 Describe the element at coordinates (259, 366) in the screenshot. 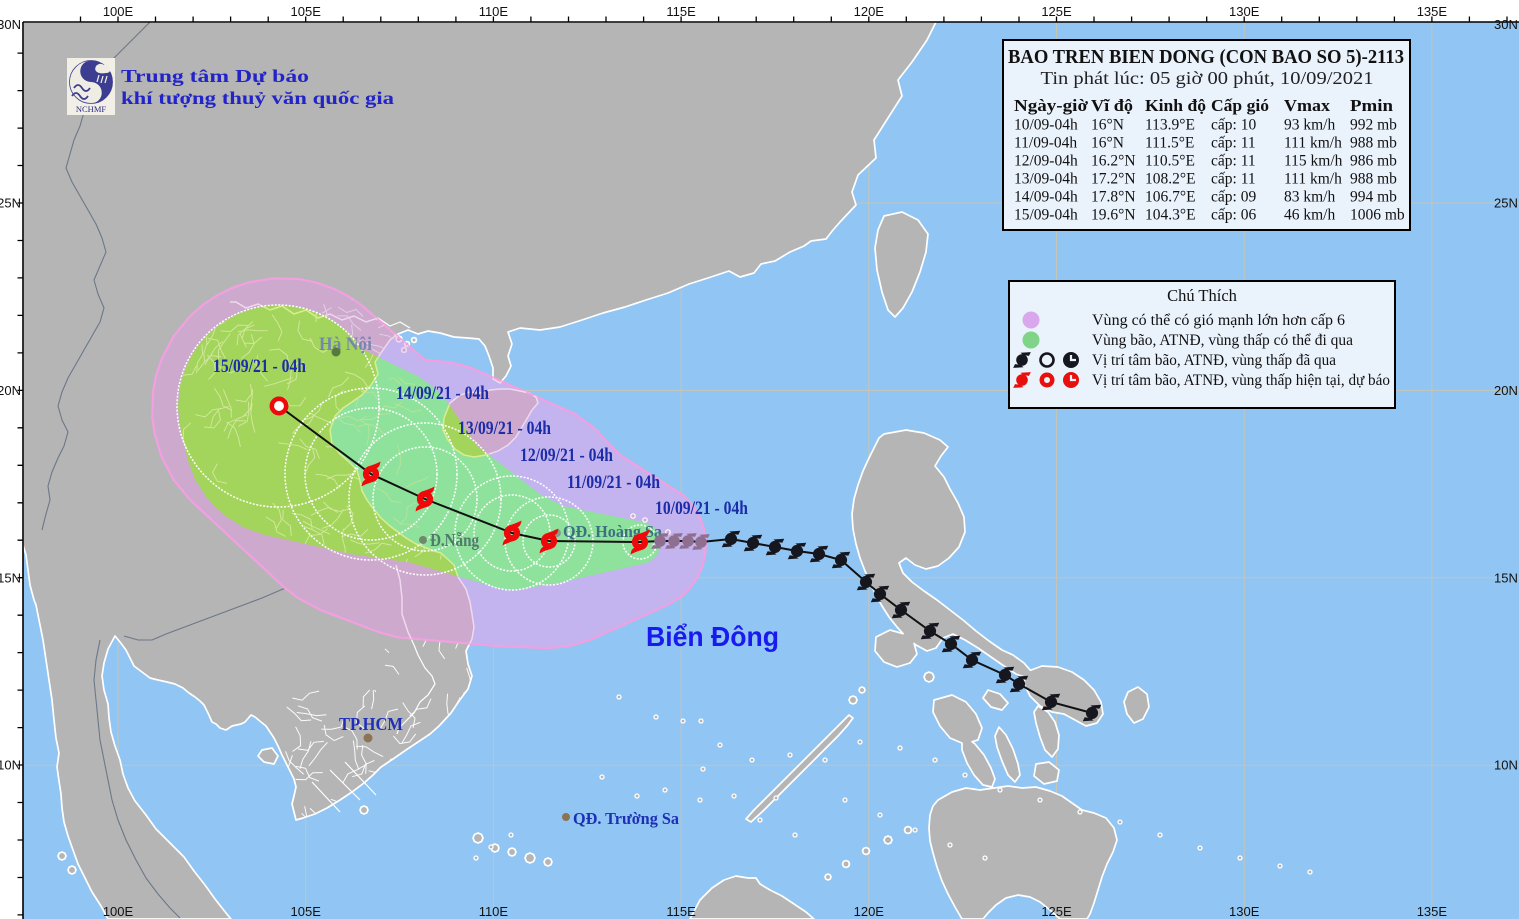

I see `svg-text: 15/09/21 - 04h` at that location.